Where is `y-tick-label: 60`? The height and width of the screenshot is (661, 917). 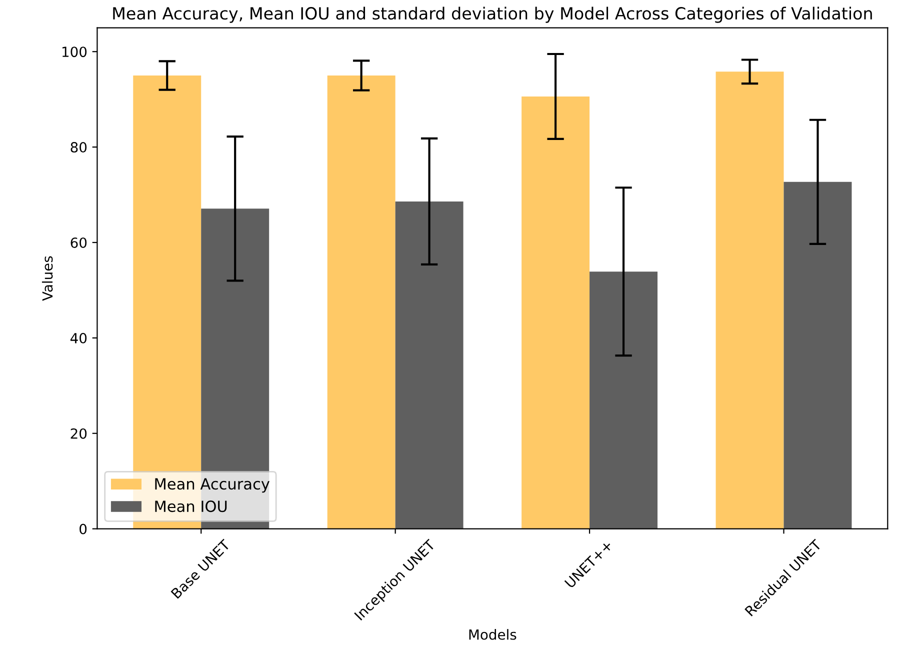 y-tick-label: 60 is located at coordinates (78, 242).